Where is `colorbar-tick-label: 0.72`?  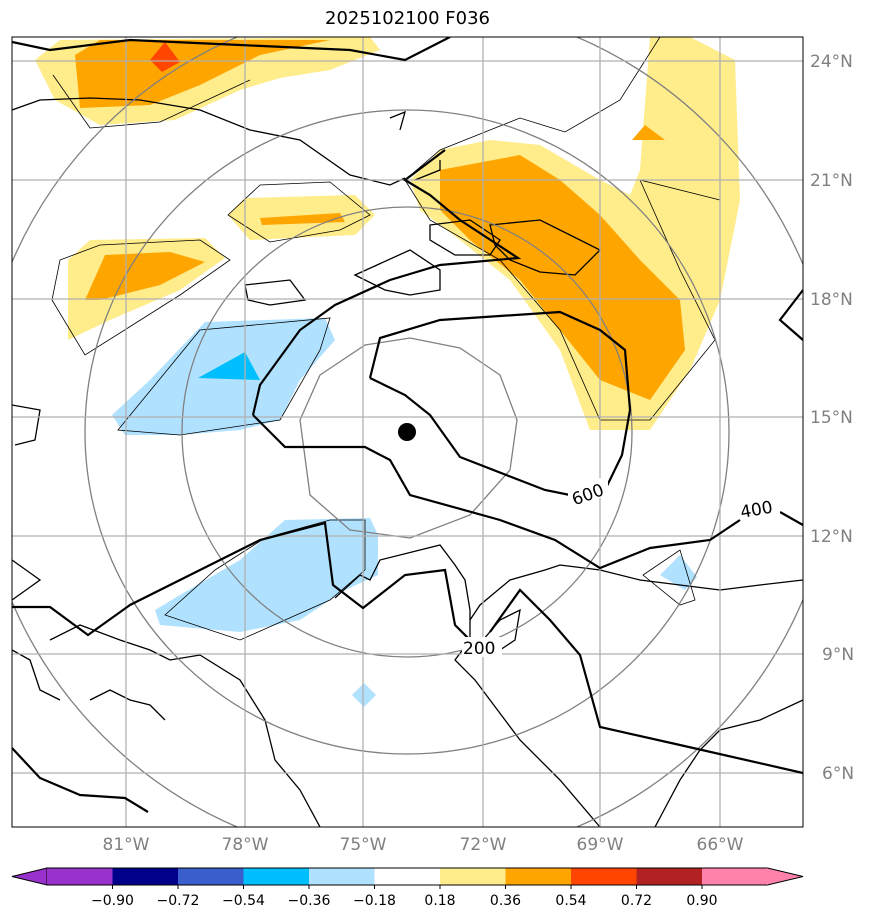 colorbar-tick-label: 0.72 is located at coordinates (636, 901).